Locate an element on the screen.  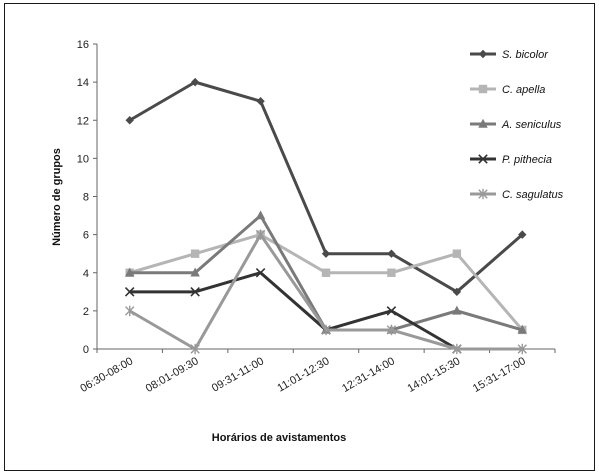
x-tick-label: 14:01-15:30 is located at coordinates (434, 375).